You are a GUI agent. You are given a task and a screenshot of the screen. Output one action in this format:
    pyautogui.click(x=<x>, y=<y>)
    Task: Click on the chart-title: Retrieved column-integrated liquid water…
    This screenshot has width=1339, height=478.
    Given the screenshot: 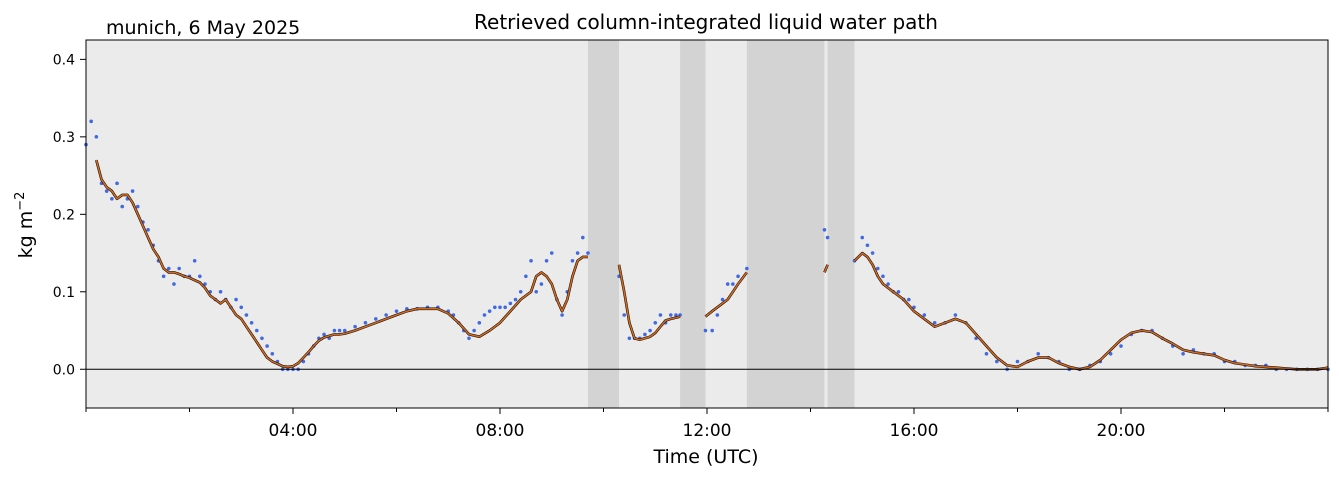 What is the action you would take?
    pyautogui.click(x=706, y=22)
    